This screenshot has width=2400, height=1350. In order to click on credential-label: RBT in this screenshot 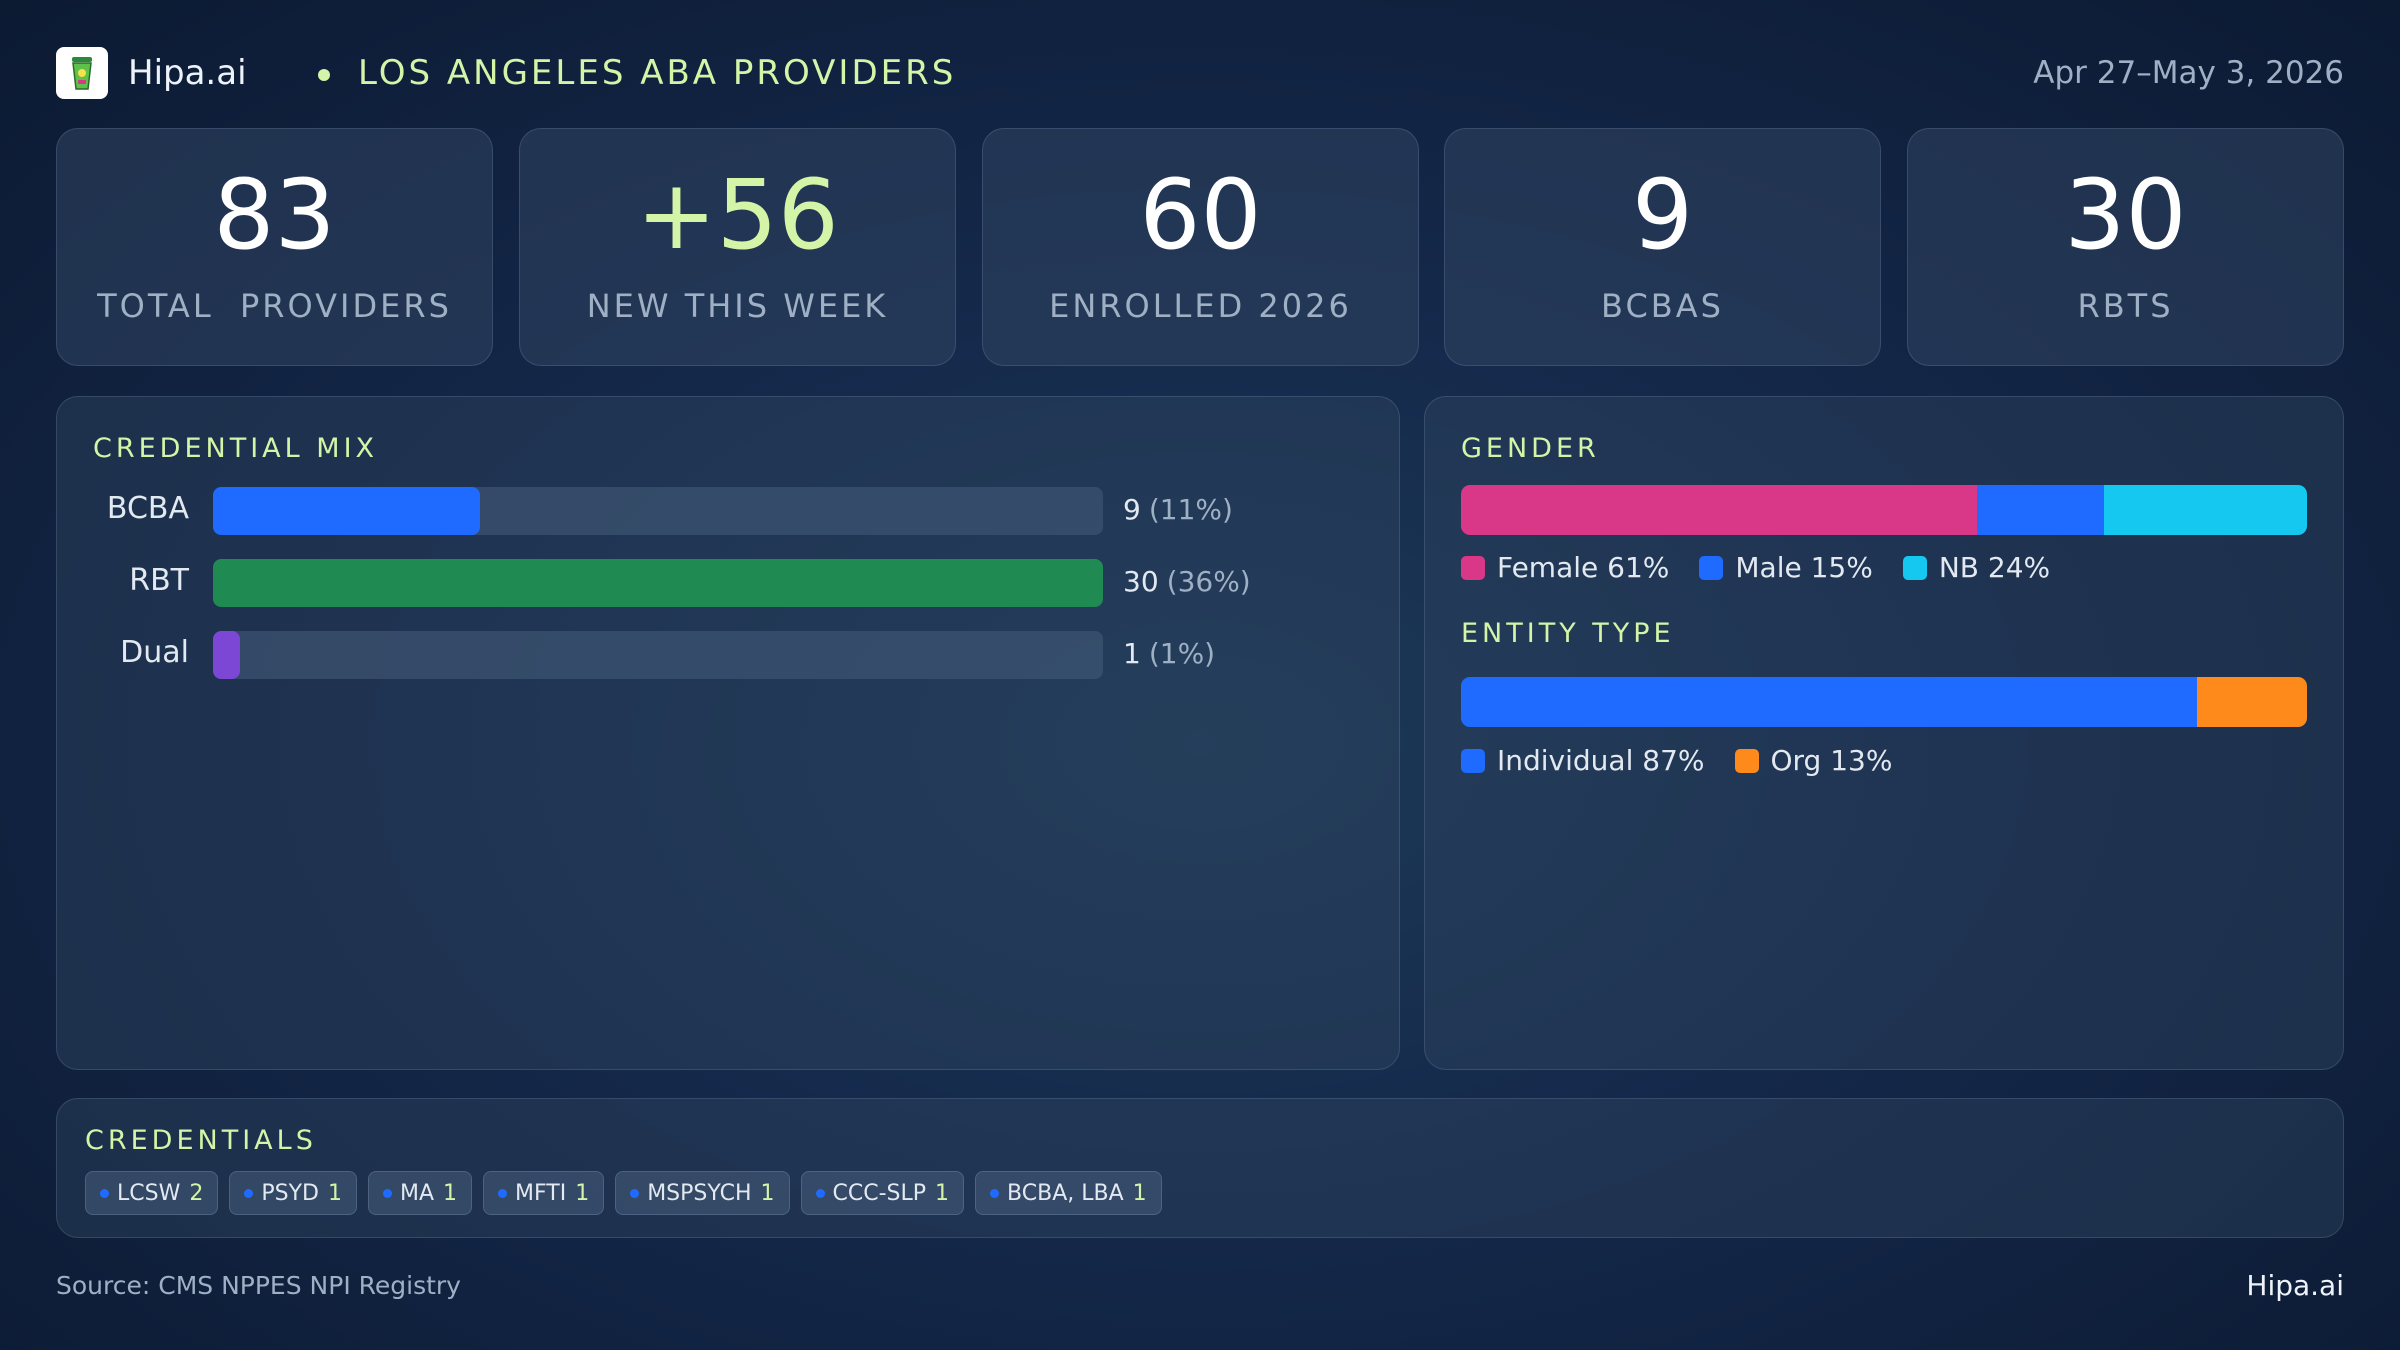, I will do `click(159, 580)`.